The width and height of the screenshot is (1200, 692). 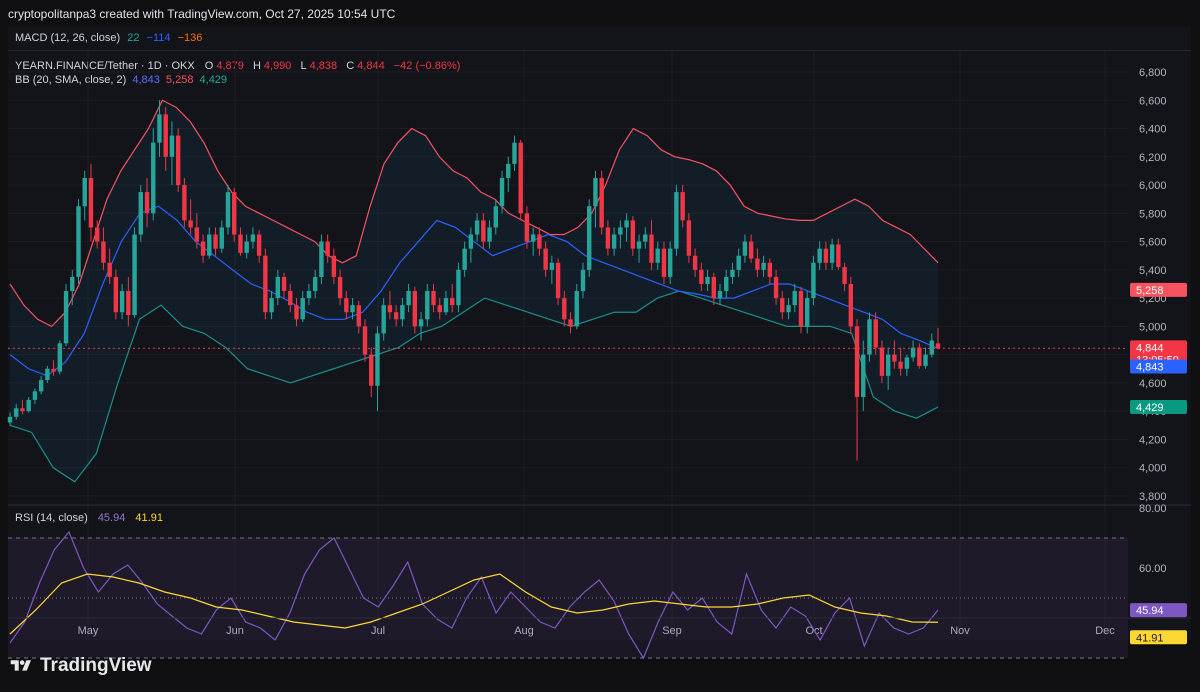 What do you see at coordinates (1153, 440) in the screenshot?
I see `price-tick-label: 4,200` at bounding box center [1153, 440].